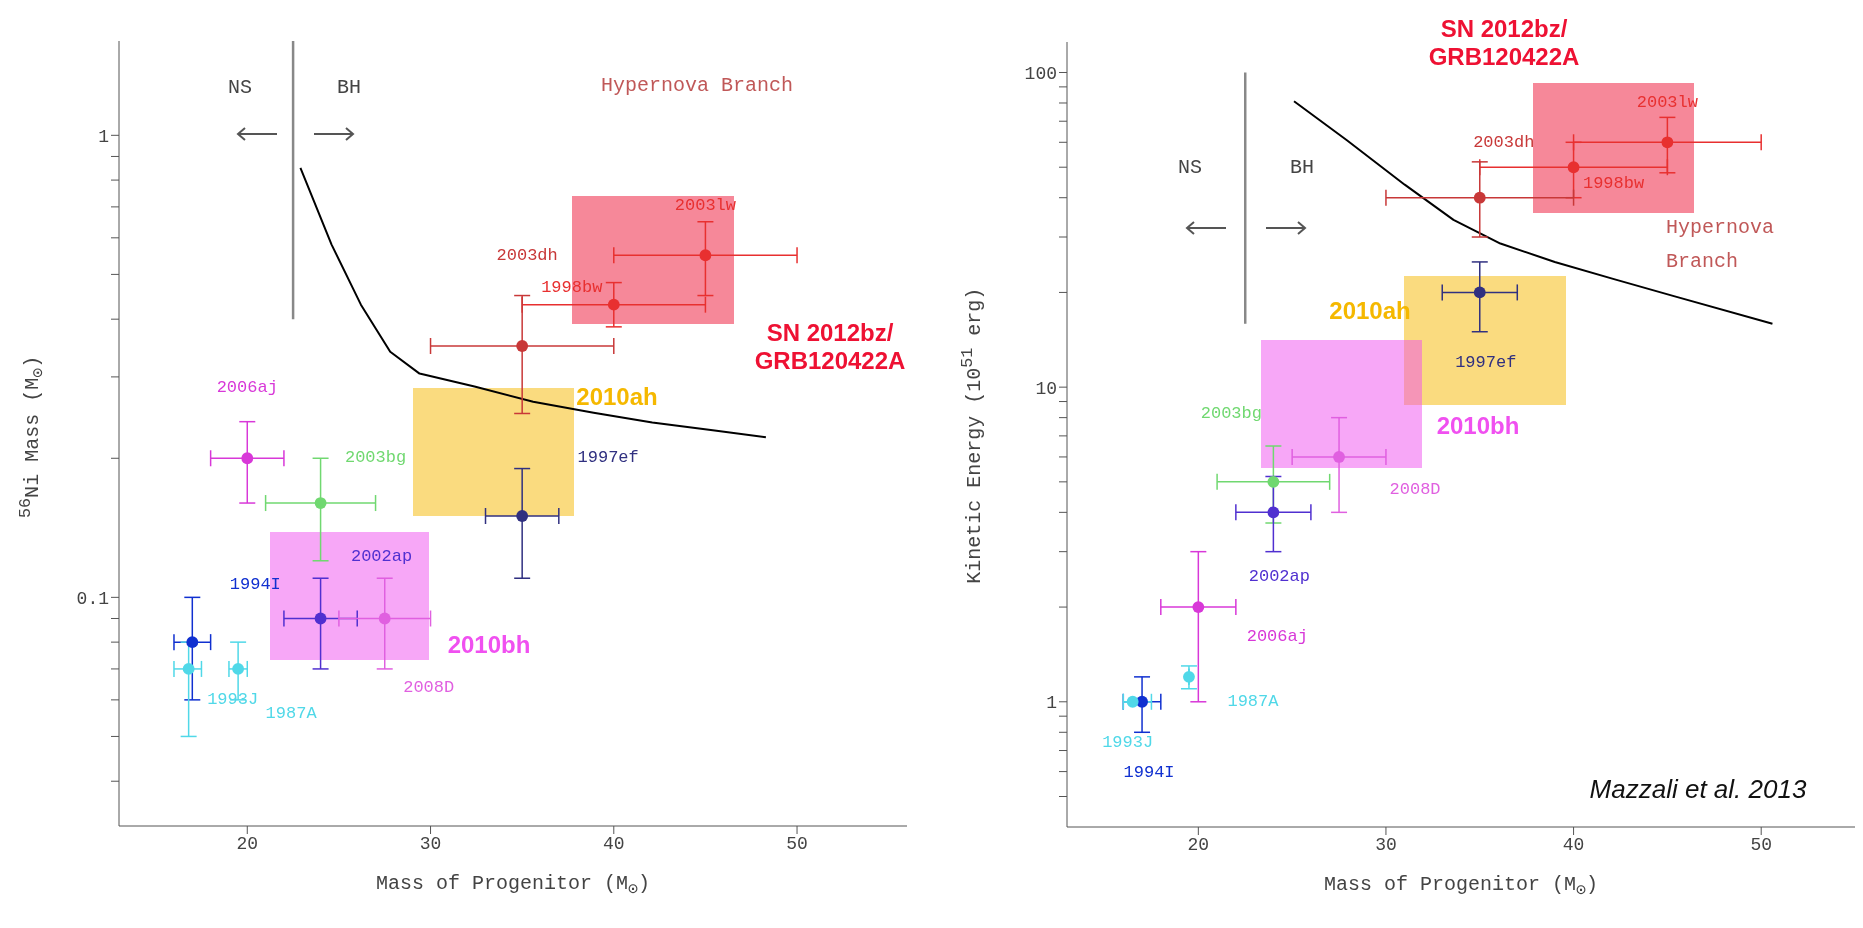 This screenshot has width=1863, height=928. Describe the element at coordinates (1046, 388) in the screenshot. I see `y-tick-label: 10` at that location.